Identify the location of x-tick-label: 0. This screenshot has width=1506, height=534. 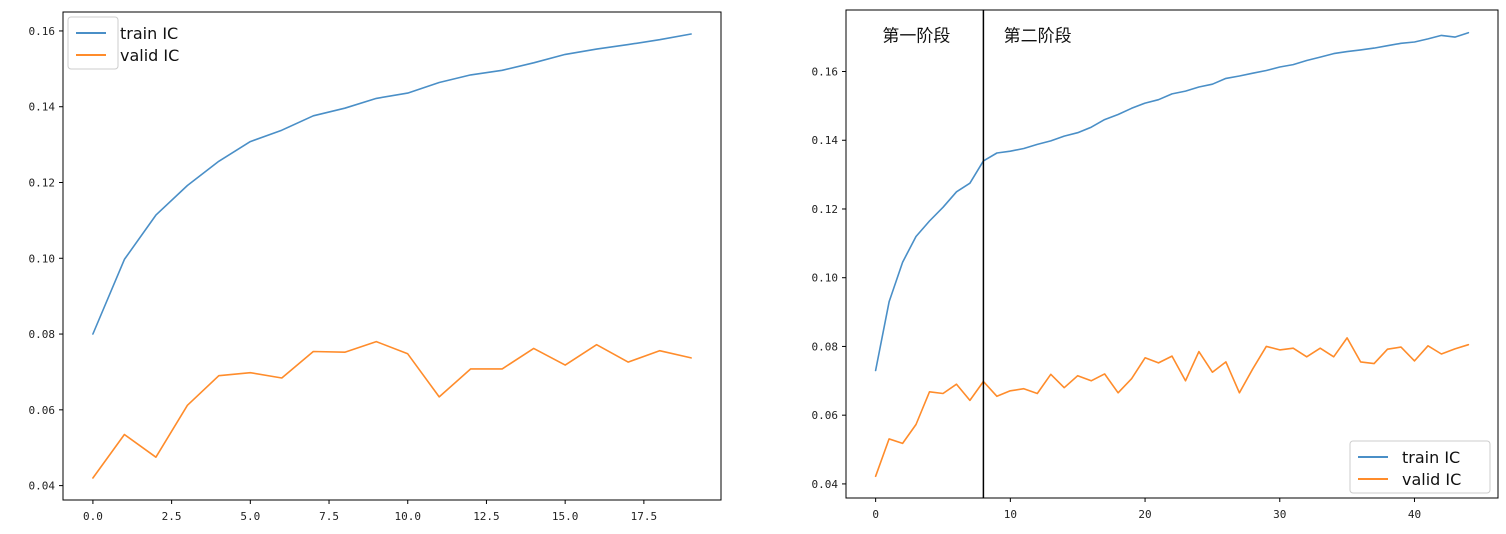
(875, 514).